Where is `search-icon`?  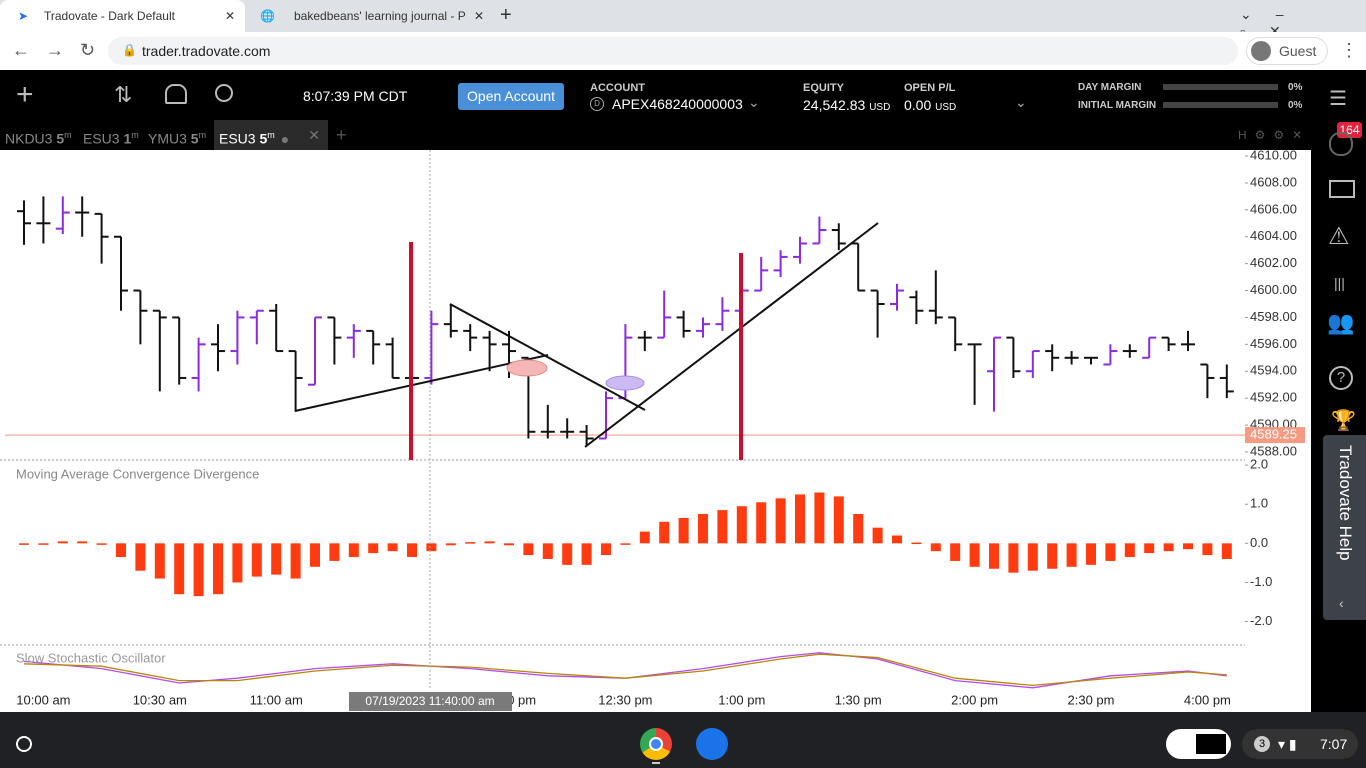
search-icon is located at coordinates (224, 93).